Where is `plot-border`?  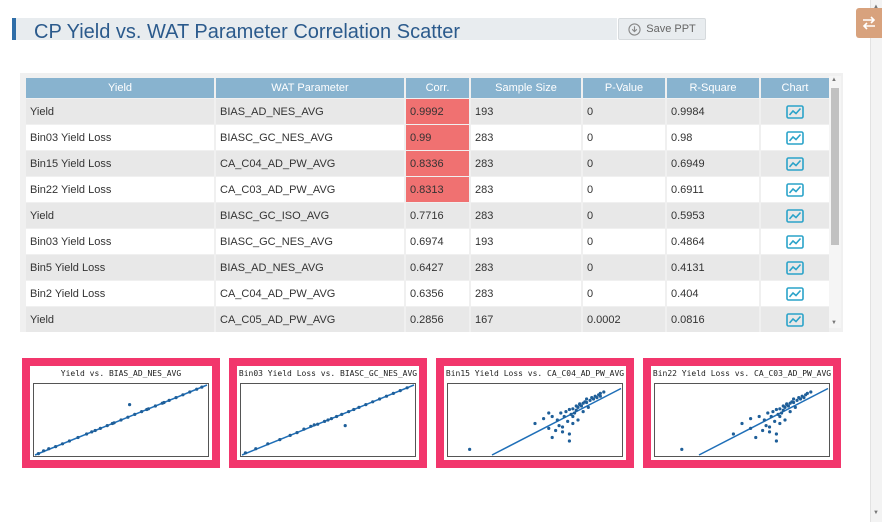 plot-border is located at coordinates (121, 420).